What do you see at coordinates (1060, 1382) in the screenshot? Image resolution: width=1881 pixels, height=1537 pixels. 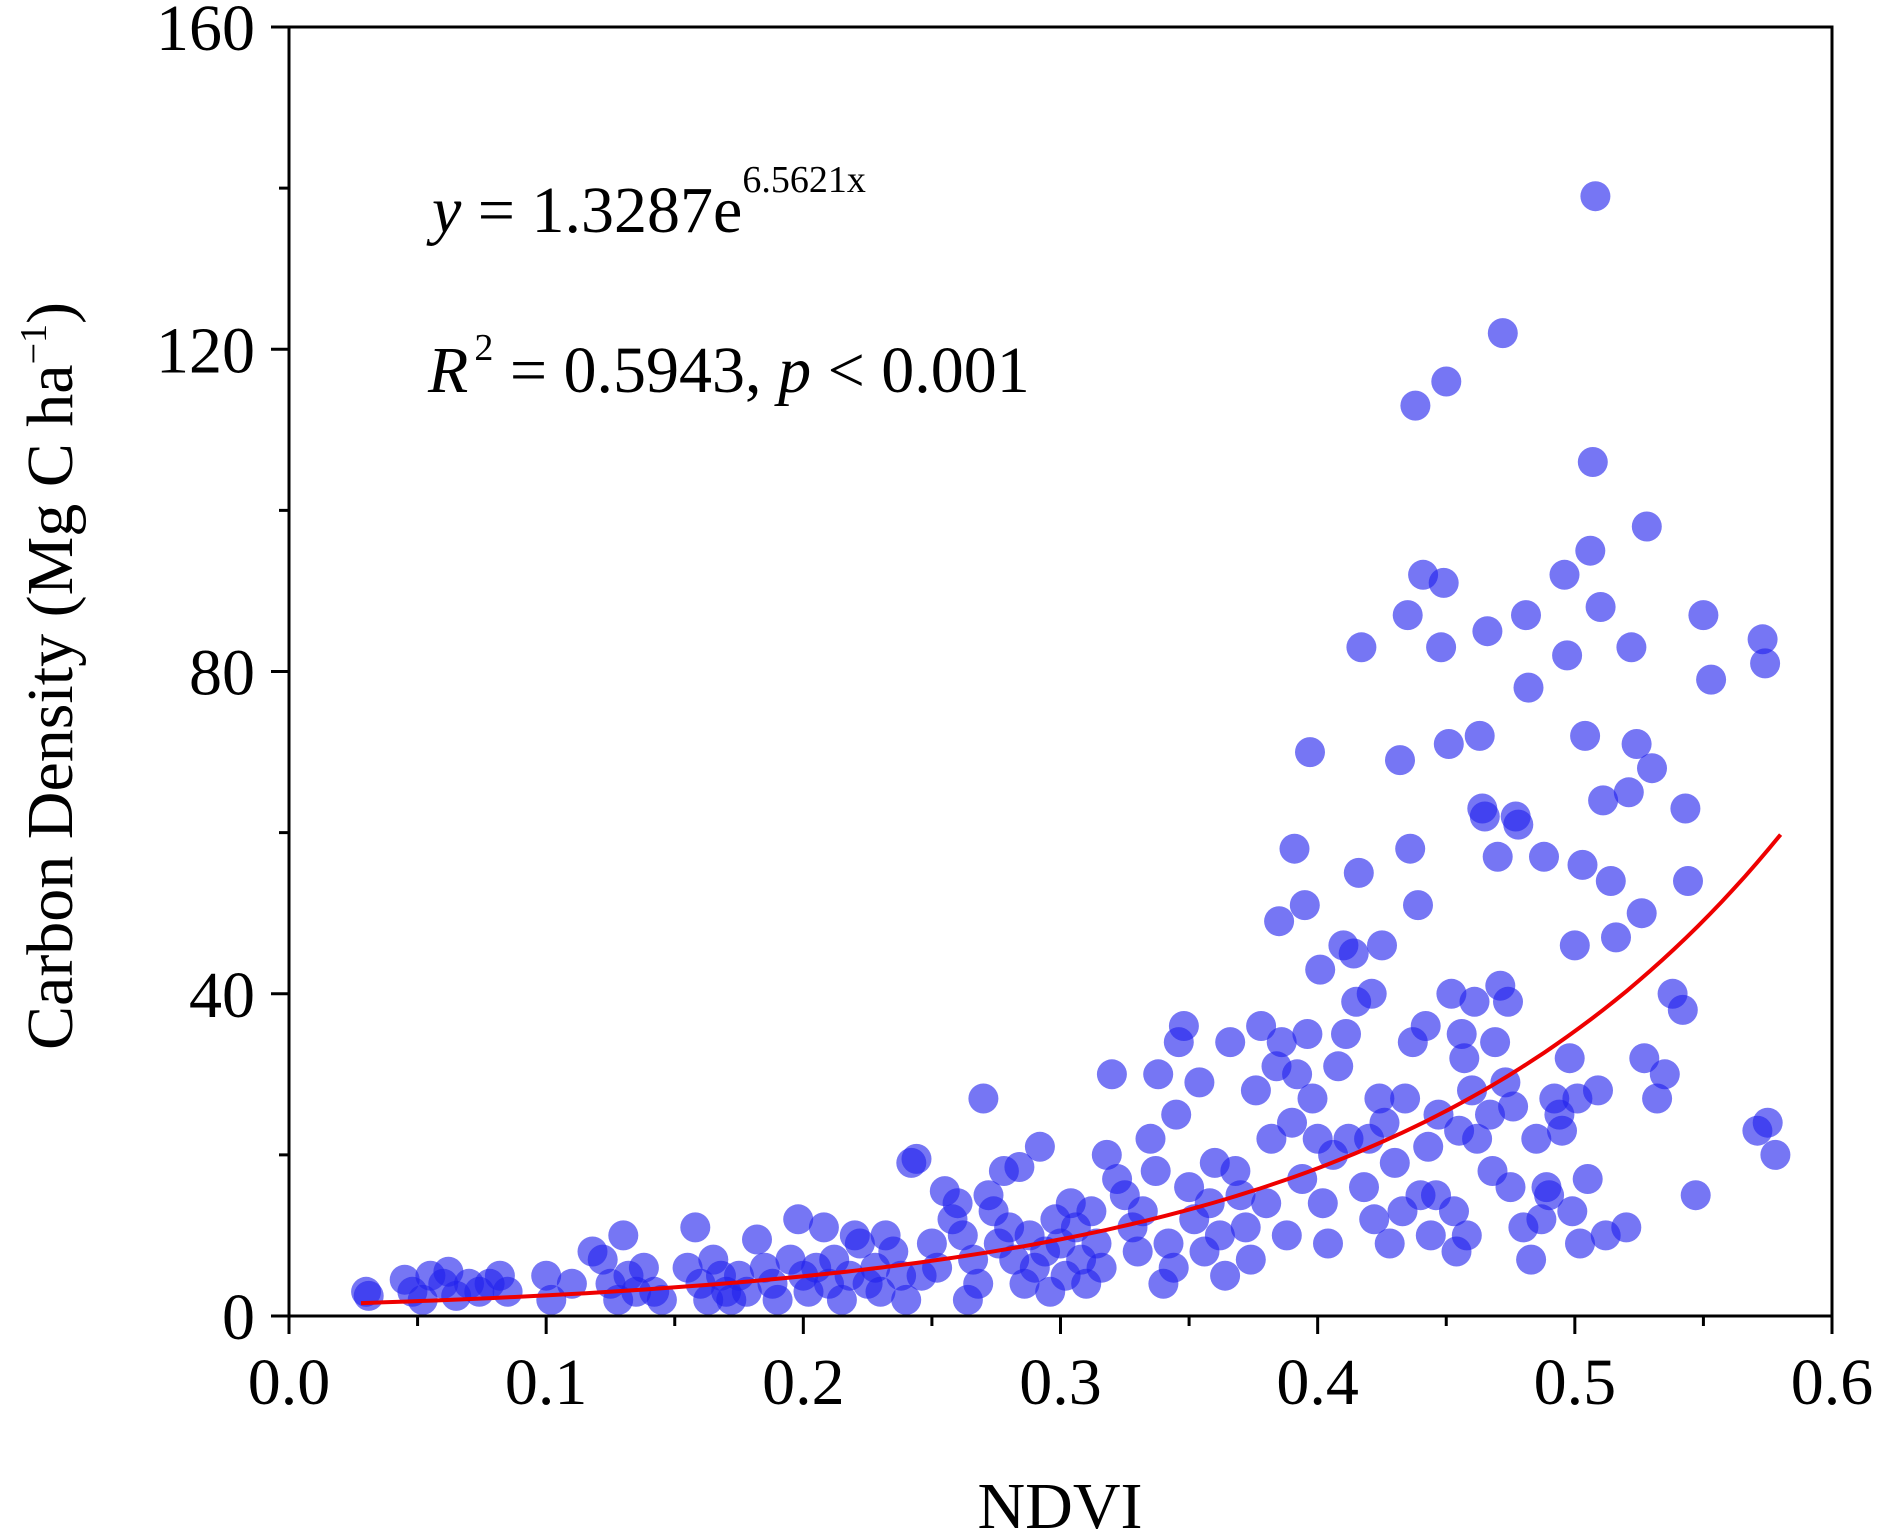 I see `x-tick-label: 0.3` at bounding box center [1060, 1382].